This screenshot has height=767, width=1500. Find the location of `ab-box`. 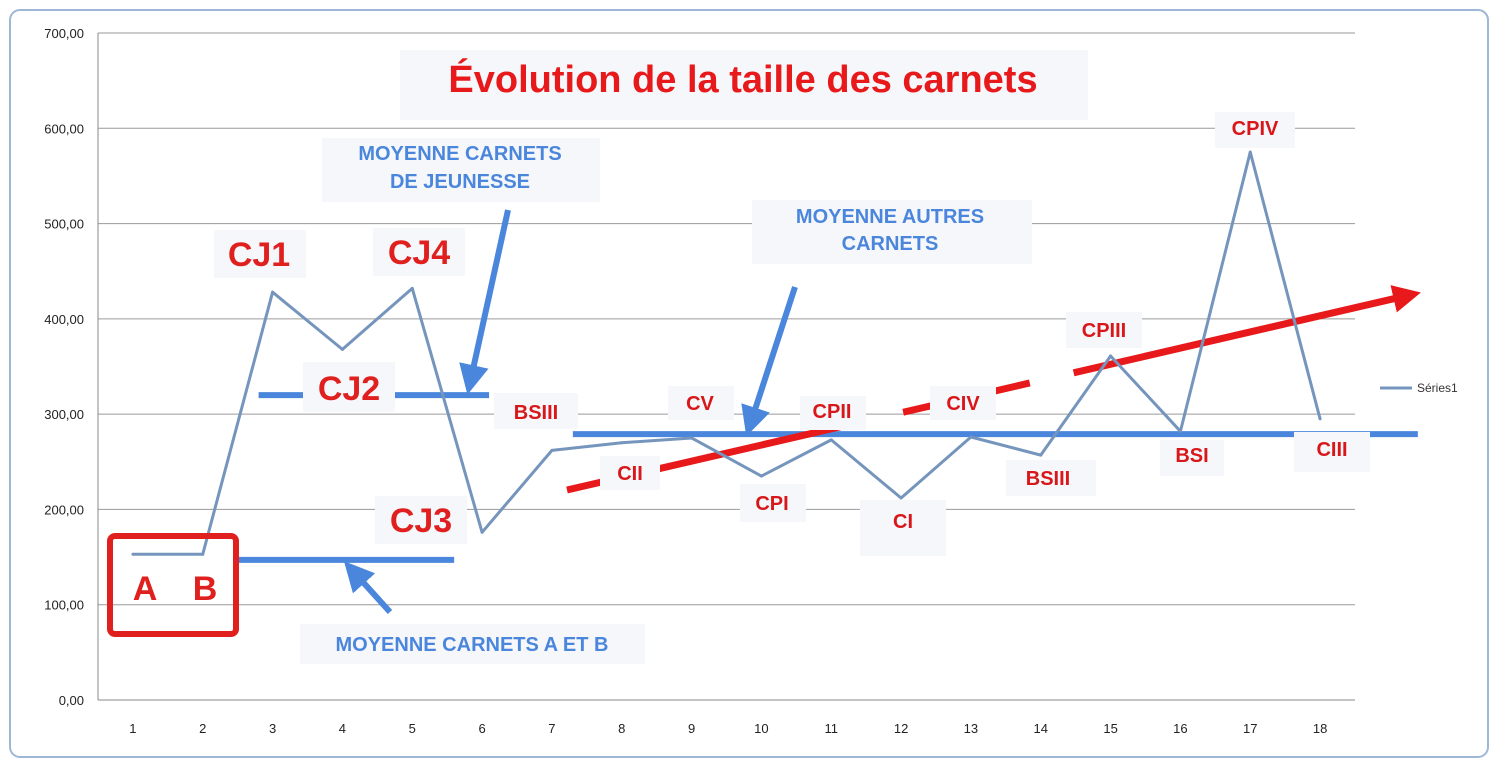

ab-box is located at coordinates (173, 585).